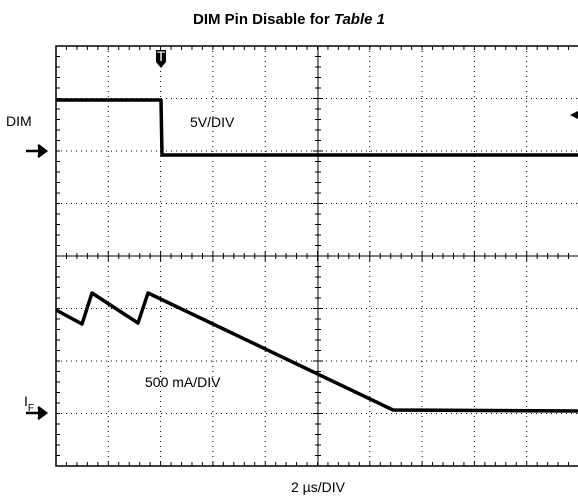 Image resolution: width=578 pixels, height=498 pixels. What do you see at coordinates (359, 19) in the screenshot?
I see `title-emphasis: Table 1` at bounding box center [359, 19].